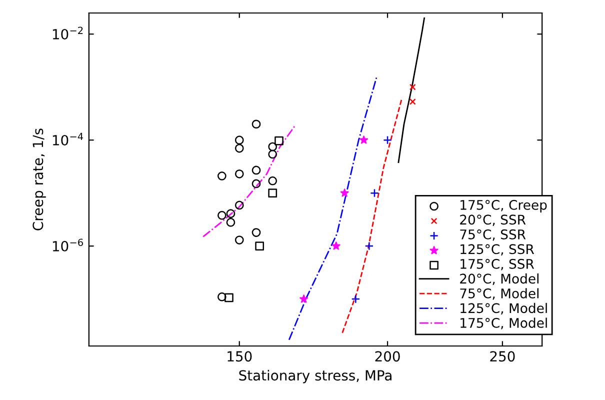 This screenshot has width=605, height=400. What do you see at coordinates (240, 356) in the screenshot?
I see `x-tick-label: 150` at bounding box center [240, 356].